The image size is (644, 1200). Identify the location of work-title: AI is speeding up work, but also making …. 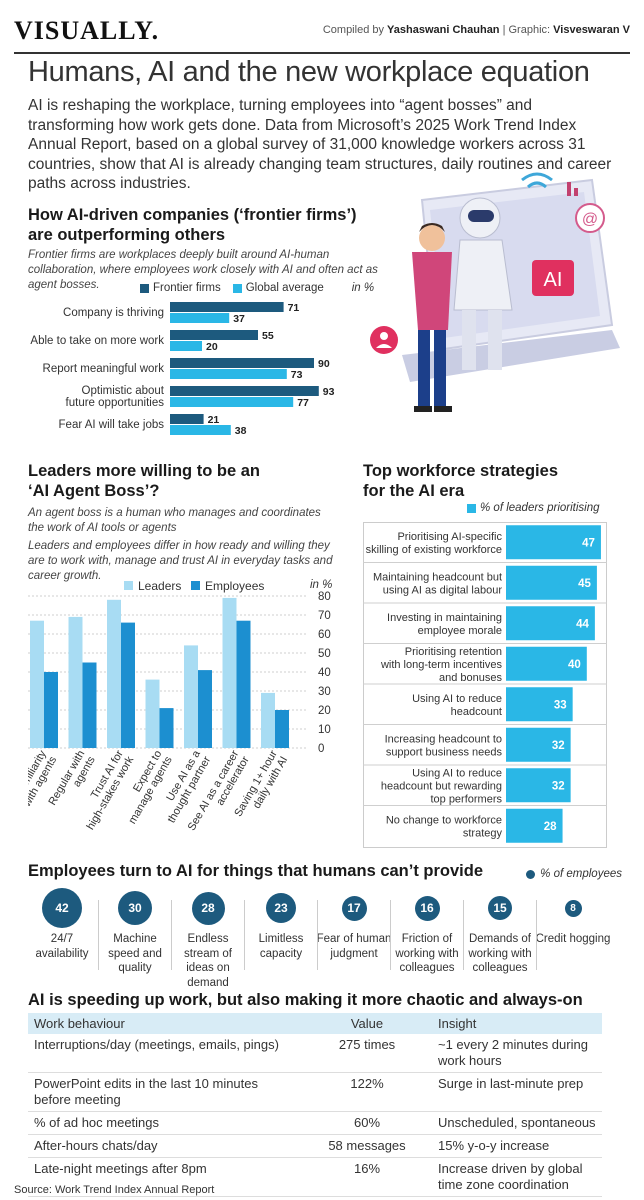
(305, 1000).